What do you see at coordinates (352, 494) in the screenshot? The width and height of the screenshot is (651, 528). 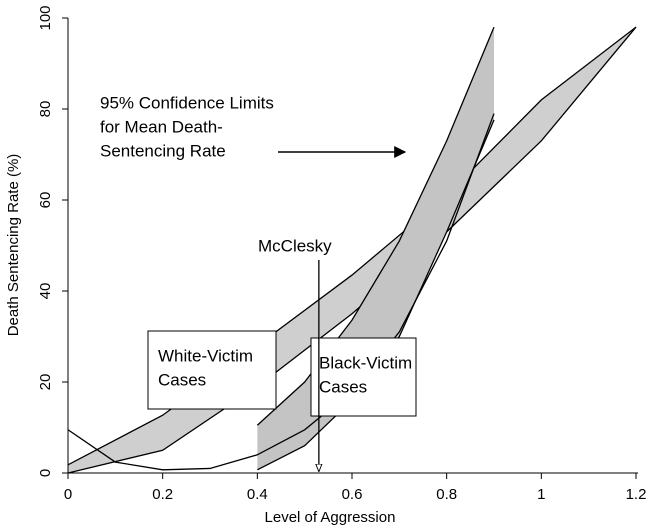 I see `x-tick-label: 0.6` at bounding box center [352, 494].